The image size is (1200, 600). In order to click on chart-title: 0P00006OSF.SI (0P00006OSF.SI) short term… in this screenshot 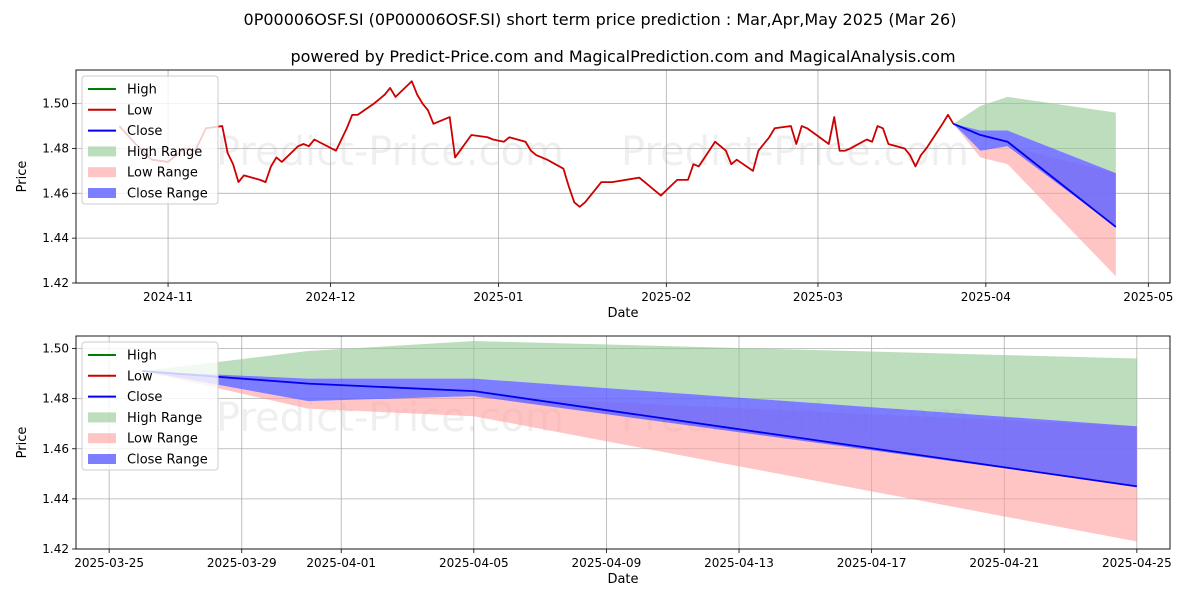, I will do `click(600, 19)`.